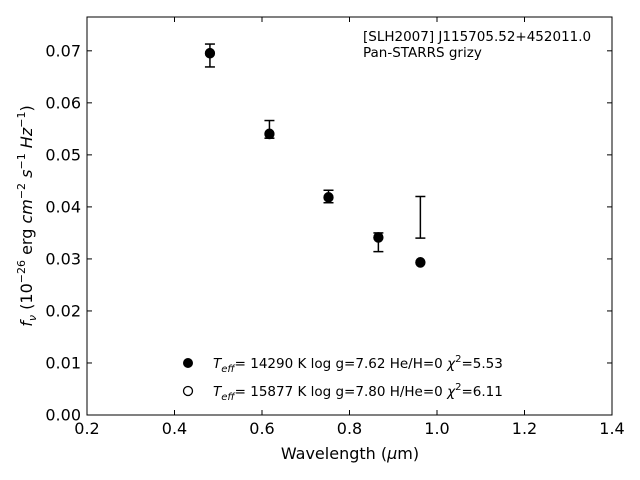  What do you see at coordinates (477, 37) in the screenshot?
I see `object-name-annotation: [SLH2007] J115705.52+452011.0` at bounding box center [477, 37].